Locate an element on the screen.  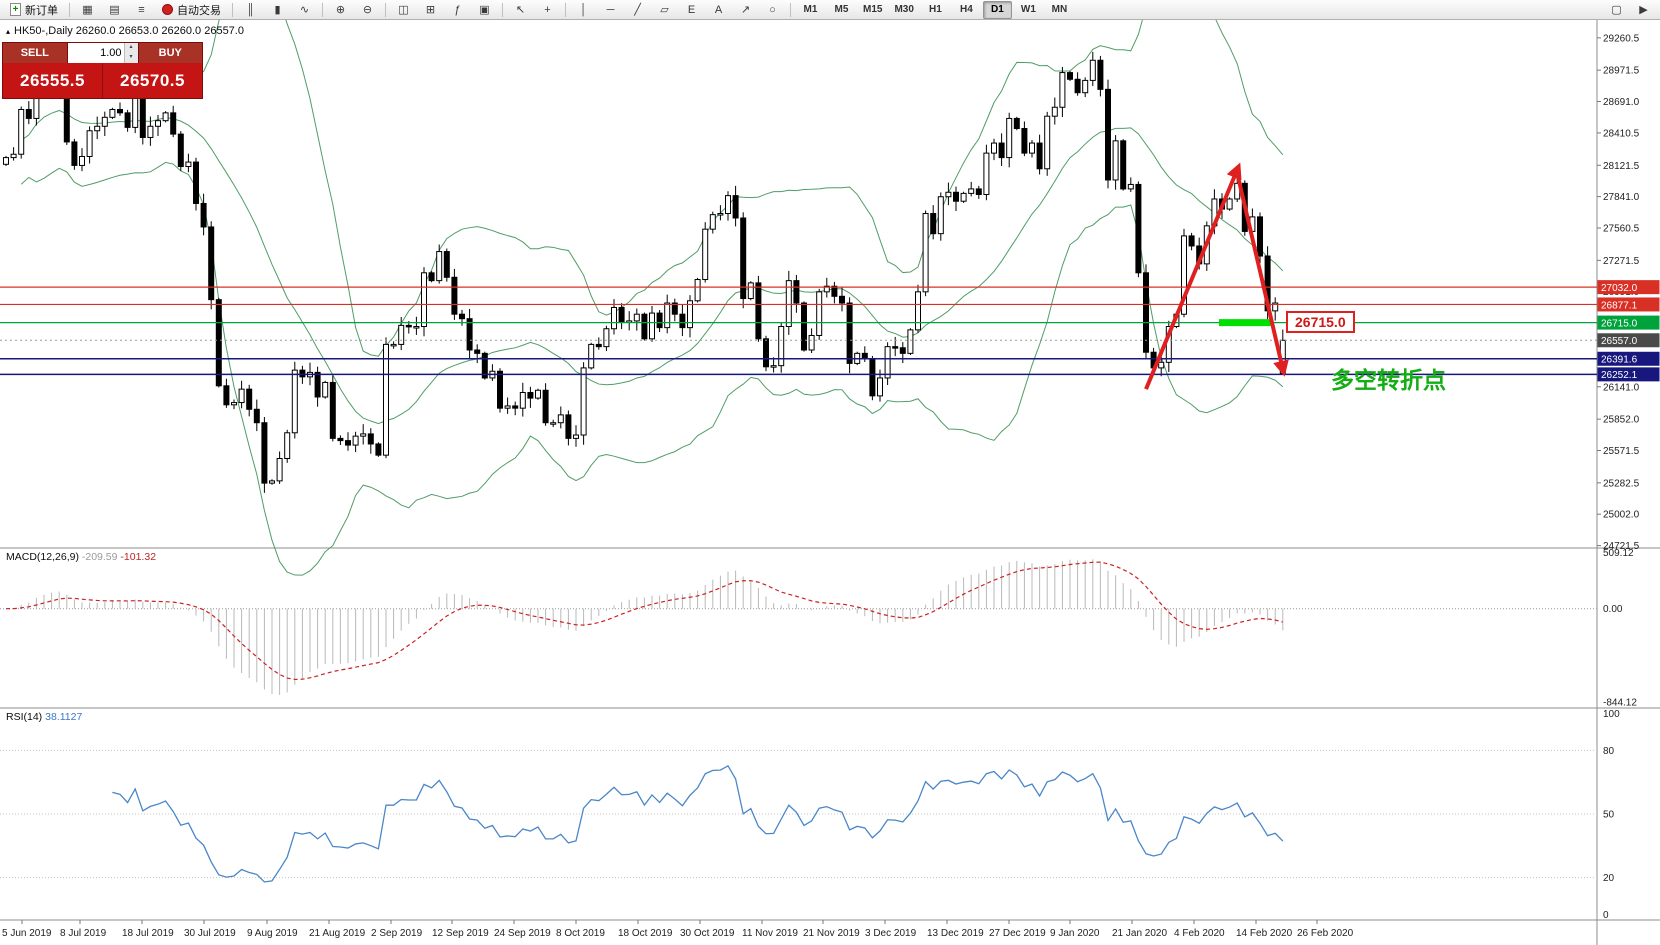
trendline-icon: ╱ is located at coordinates (637, 10).